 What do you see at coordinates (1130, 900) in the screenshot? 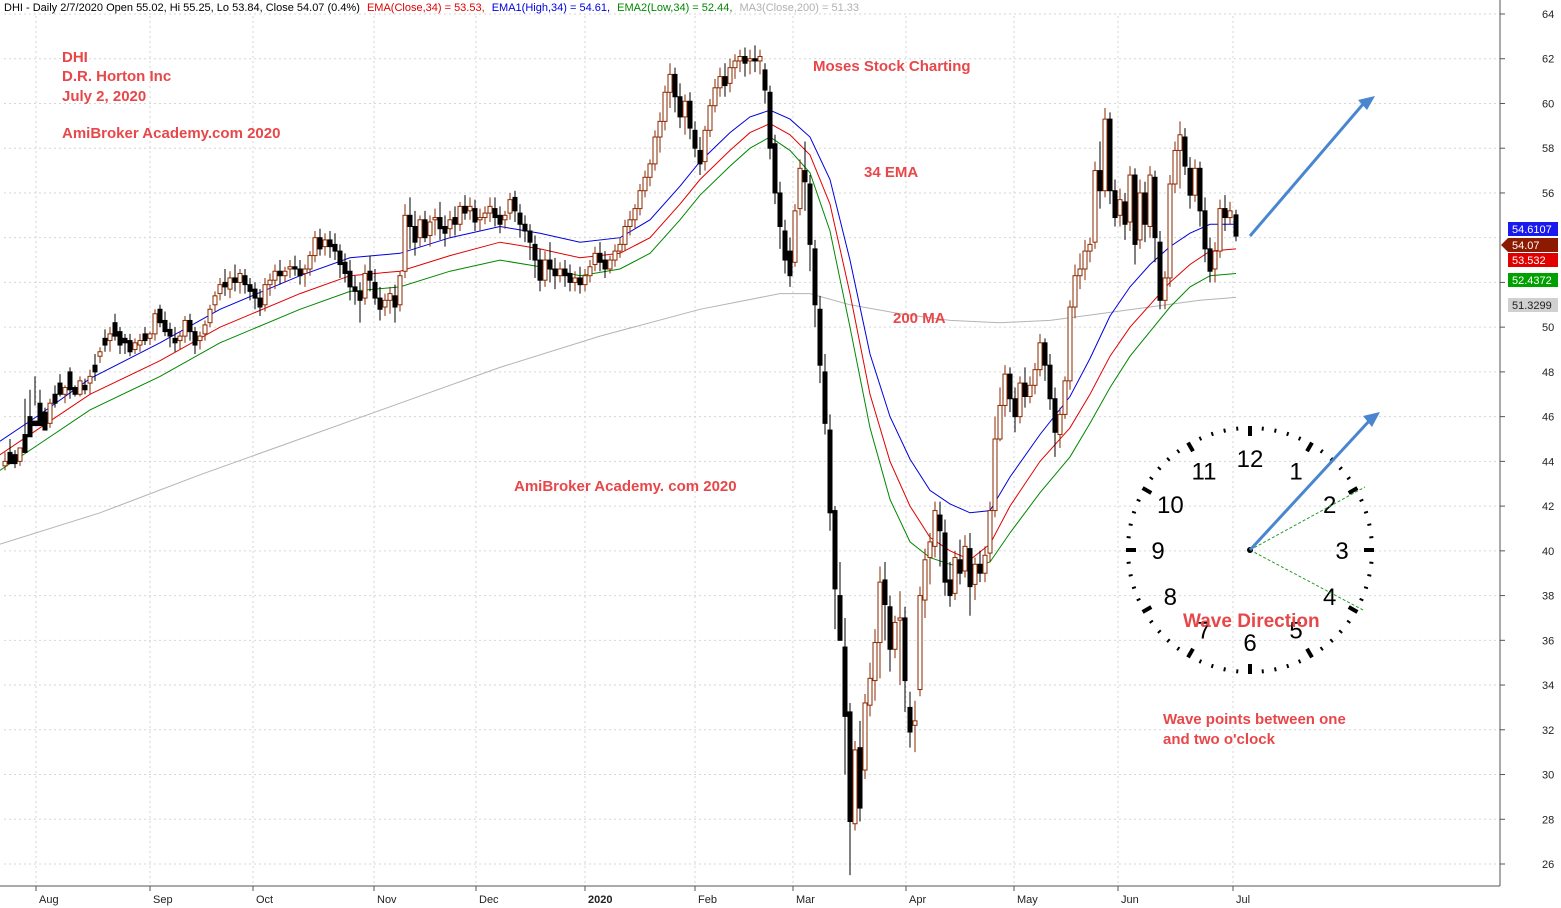
I see `x-tick-label: Jun` at bounding box center [1130, 900].